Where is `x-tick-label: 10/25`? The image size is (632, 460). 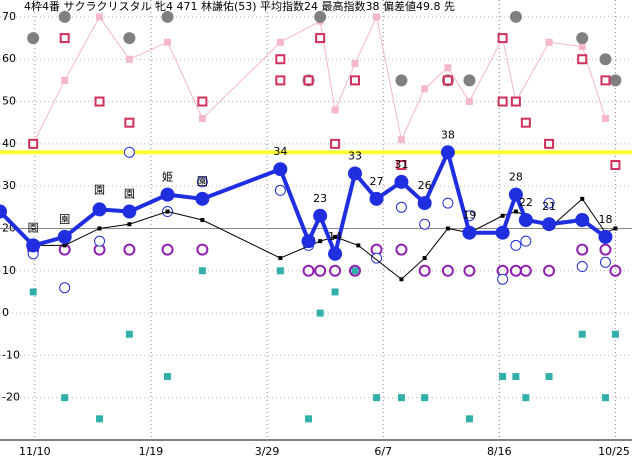
x-tick-label: 10/25 is located at coordinates (614, 451).